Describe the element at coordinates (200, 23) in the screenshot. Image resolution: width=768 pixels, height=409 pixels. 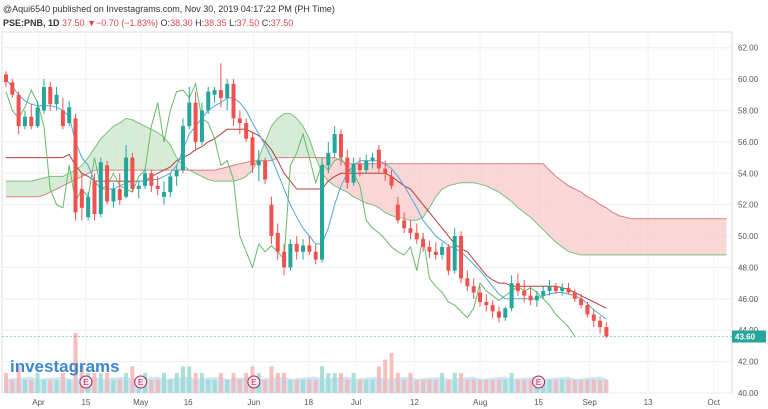
I see `high-label: H:` at that location.